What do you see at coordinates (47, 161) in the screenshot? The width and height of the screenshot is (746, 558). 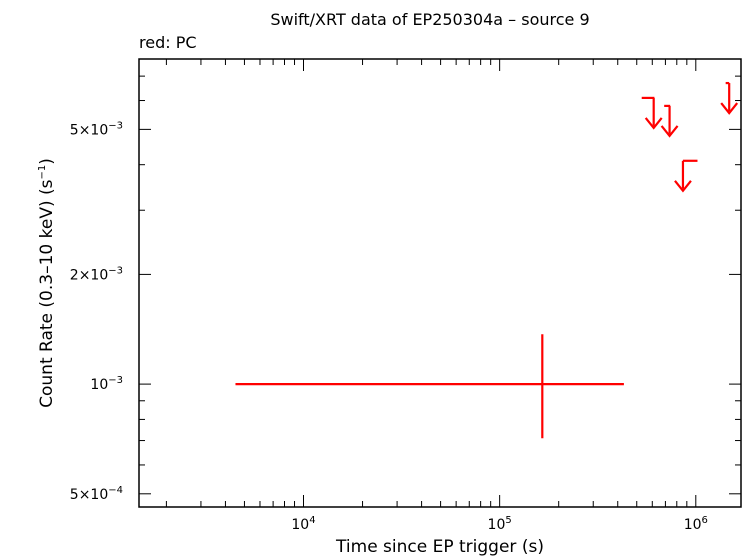 I see `y-axis-label-close: )` at bounding box center [47, 161].